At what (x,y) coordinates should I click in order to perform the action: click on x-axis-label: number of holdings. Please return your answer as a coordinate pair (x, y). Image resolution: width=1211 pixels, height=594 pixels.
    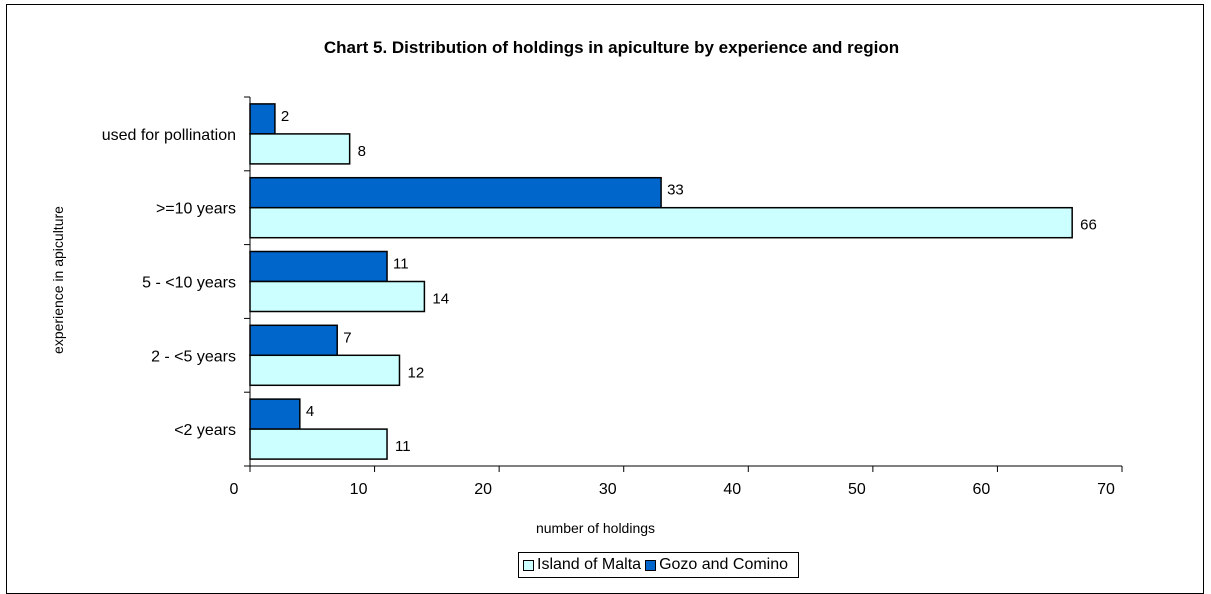
    Looking at the image, I should click on (595, 528).